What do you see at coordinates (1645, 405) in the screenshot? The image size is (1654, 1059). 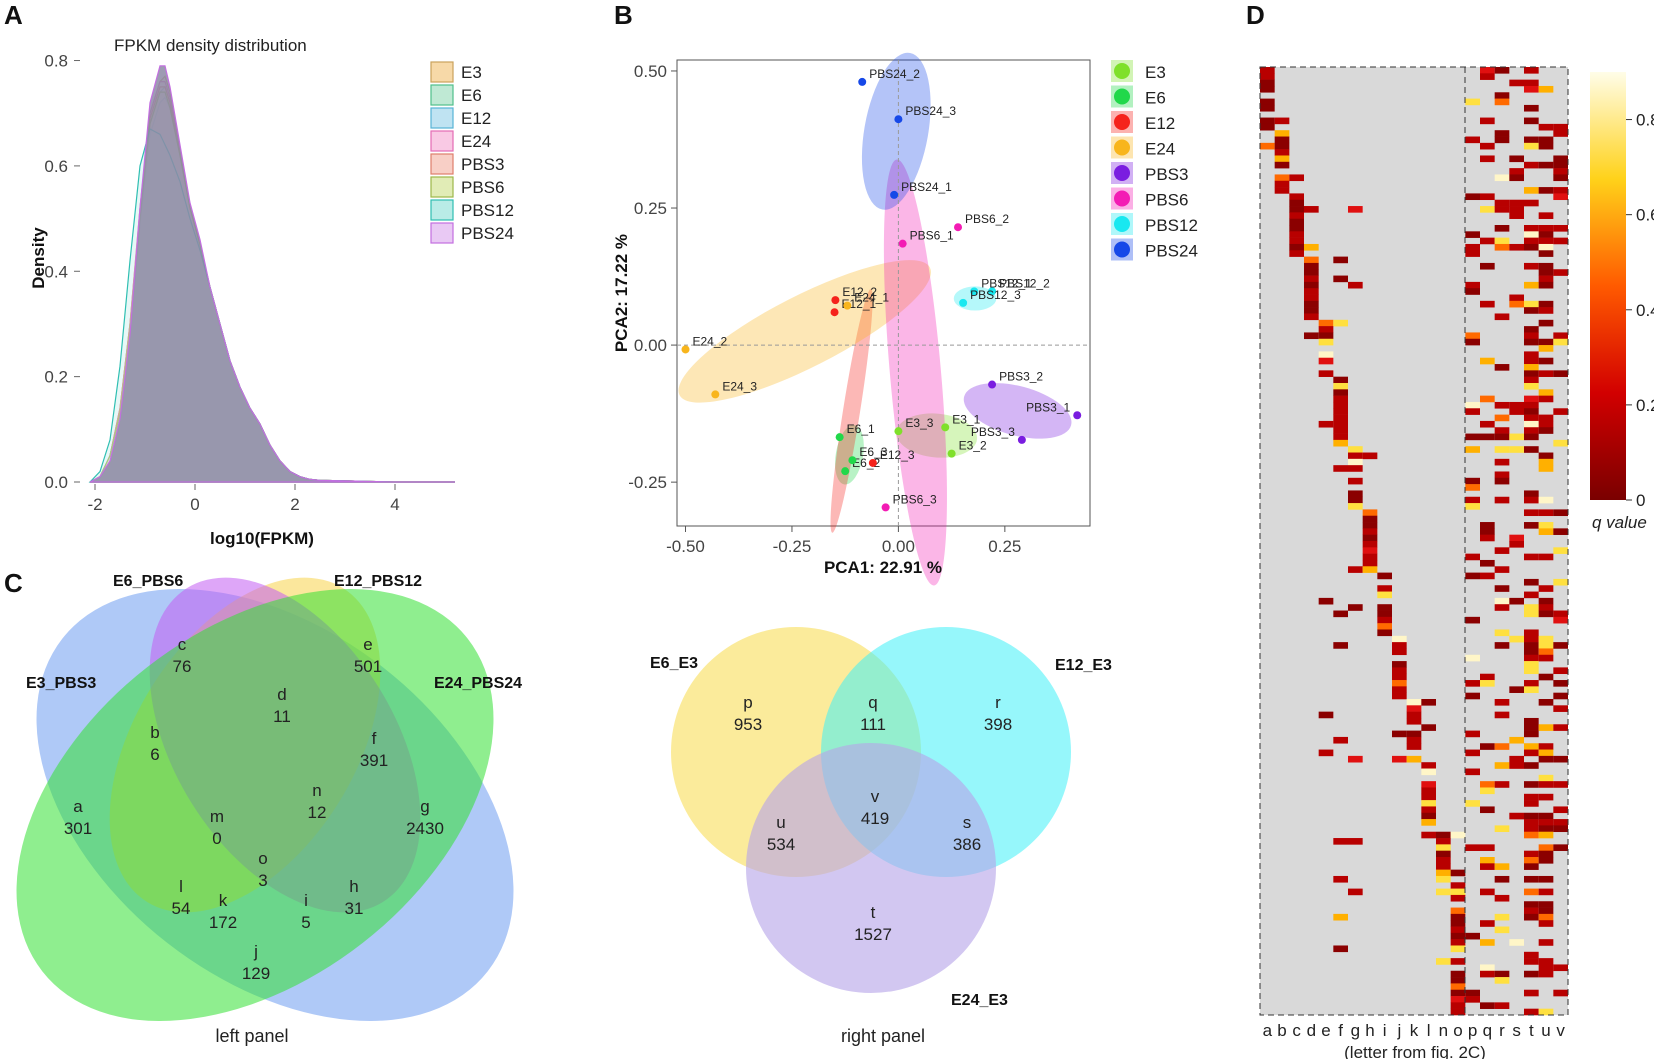 I see `colorbar-tick-label: 0.2` at bounding box center [1645, 405].